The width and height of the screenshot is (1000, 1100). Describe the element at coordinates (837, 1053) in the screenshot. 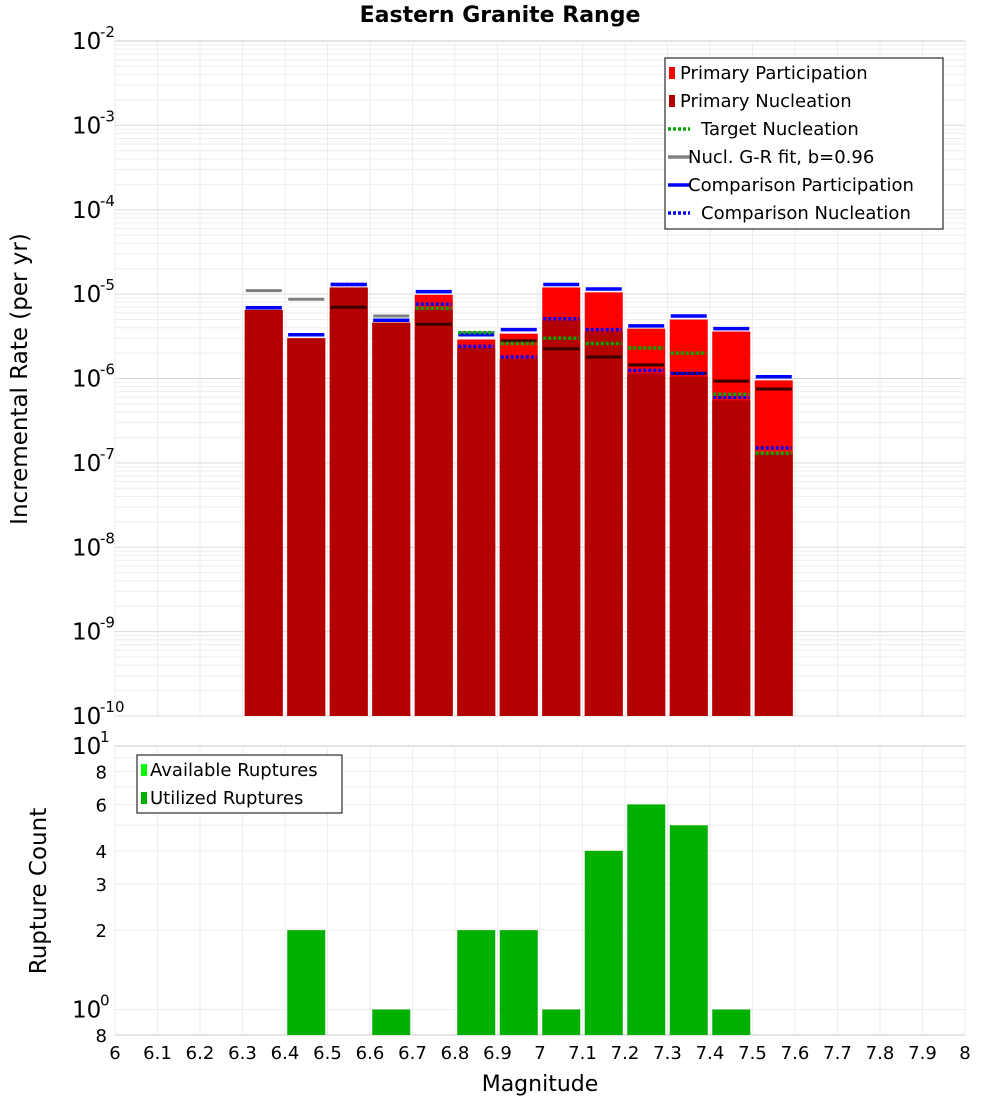

I see `x-tick-label: 7.7` at that location.